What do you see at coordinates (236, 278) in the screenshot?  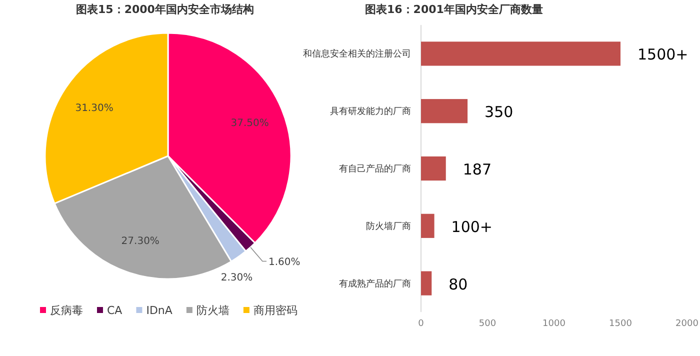 I see `data-label: 2.30%` at bounding box center [236, 278].